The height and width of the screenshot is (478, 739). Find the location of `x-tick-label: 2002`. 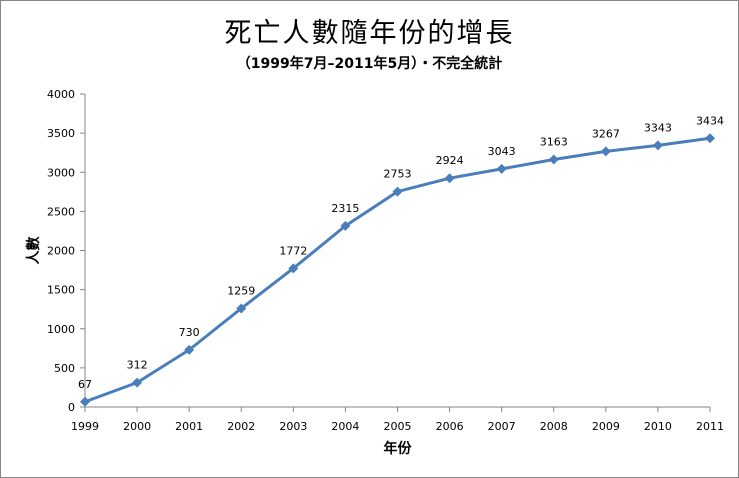

x-tick-label: 2002 is located at coordinates (241, 426).